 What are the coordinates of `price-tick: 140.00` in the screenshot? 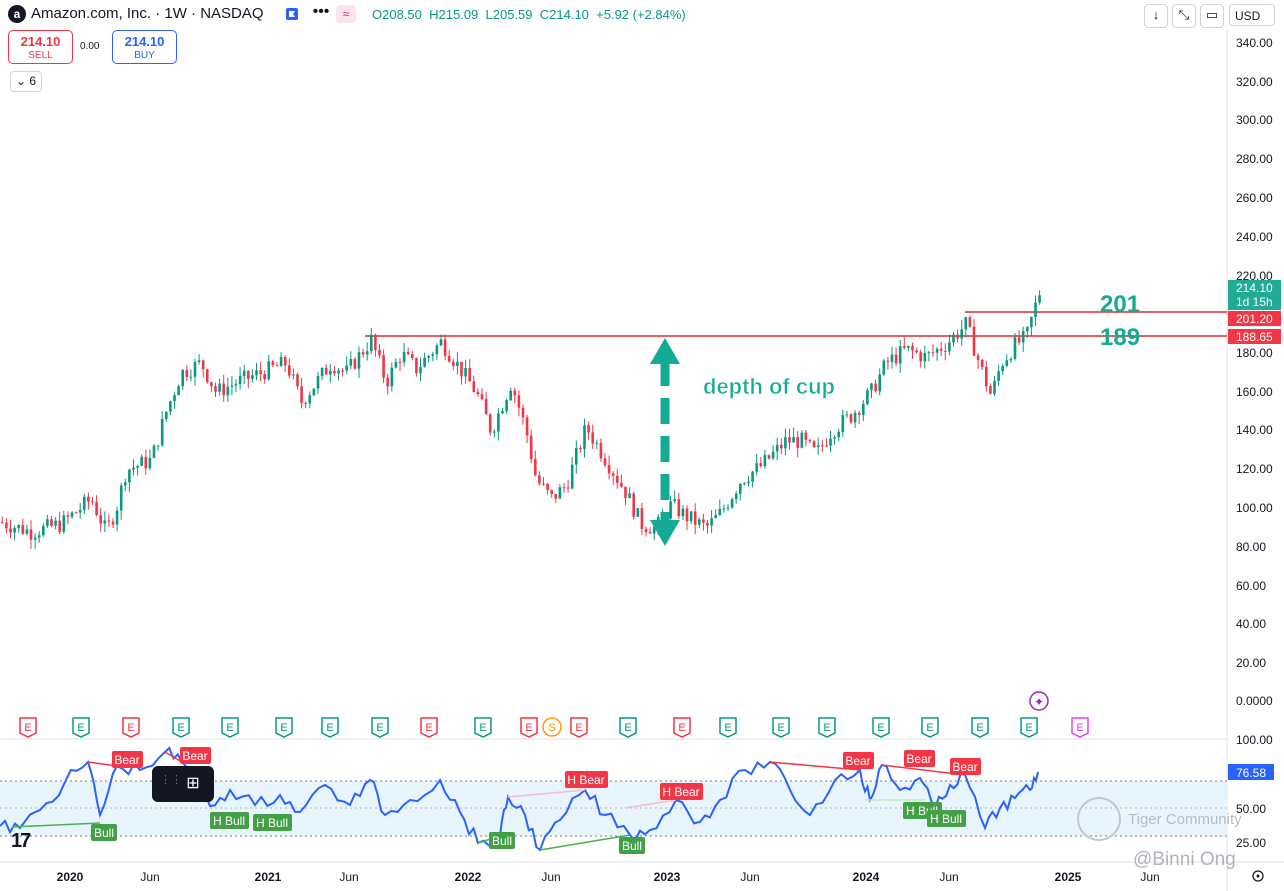 It's located at (1254, 430).